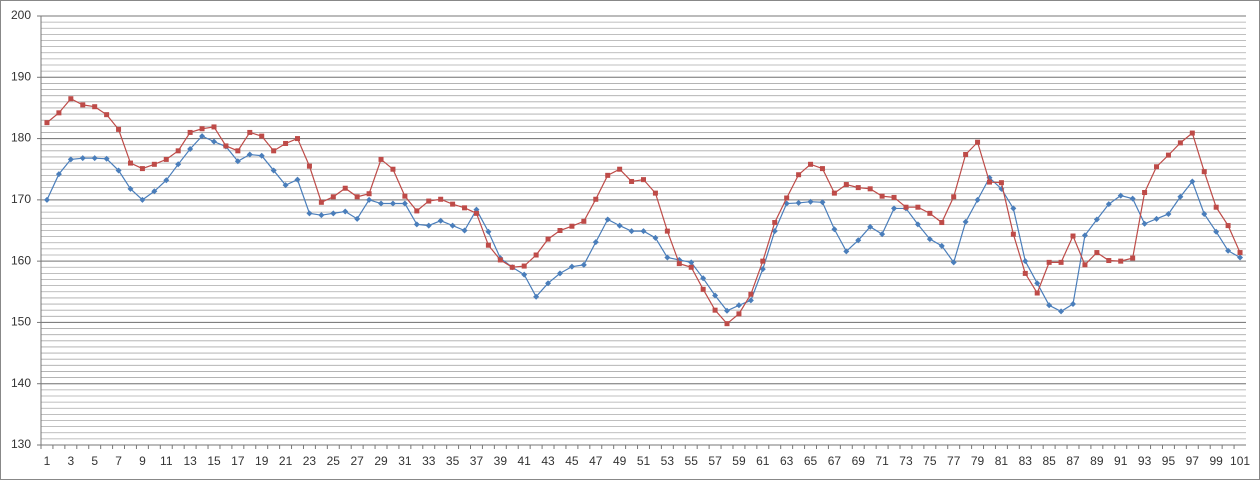 The height and width of the screenshot is (480, 1260). I want to click on y-tick-label: 150, so click(21, 322).